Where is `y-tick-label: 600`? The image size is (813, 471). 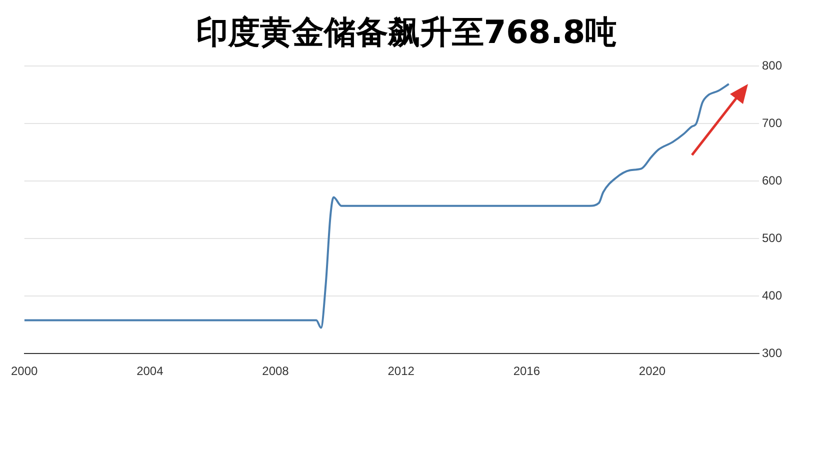
y-tick-label: 600 is located at coordinates (772, 180).